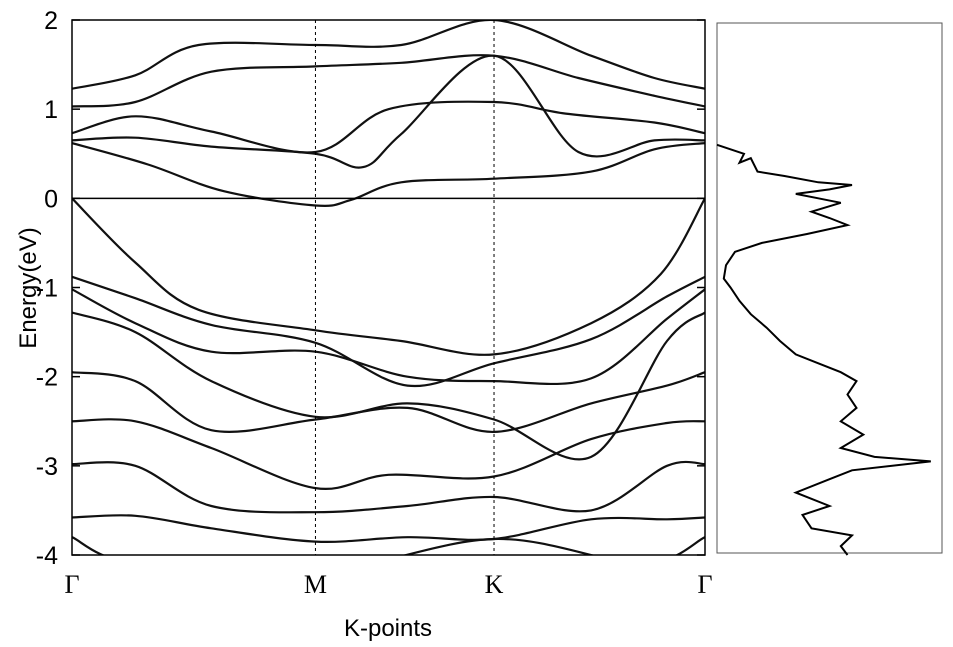  I want to click on y-tick-label: 1, so click(51, 110).